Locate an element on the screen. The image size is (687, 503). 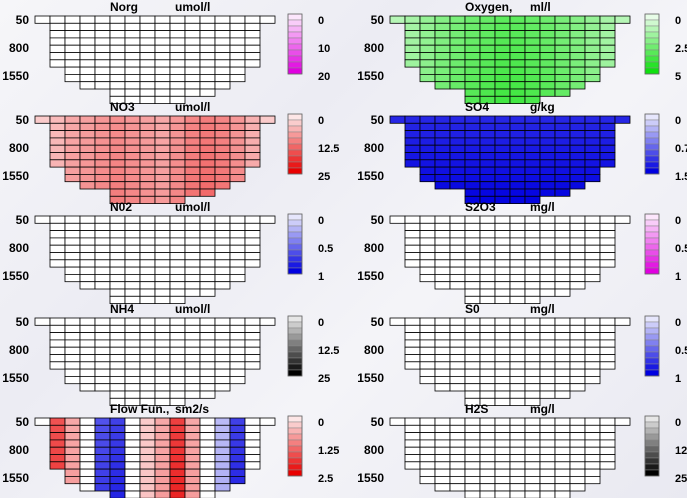
colorbar-tick-label: 0 is located at coordinates (321, 323).